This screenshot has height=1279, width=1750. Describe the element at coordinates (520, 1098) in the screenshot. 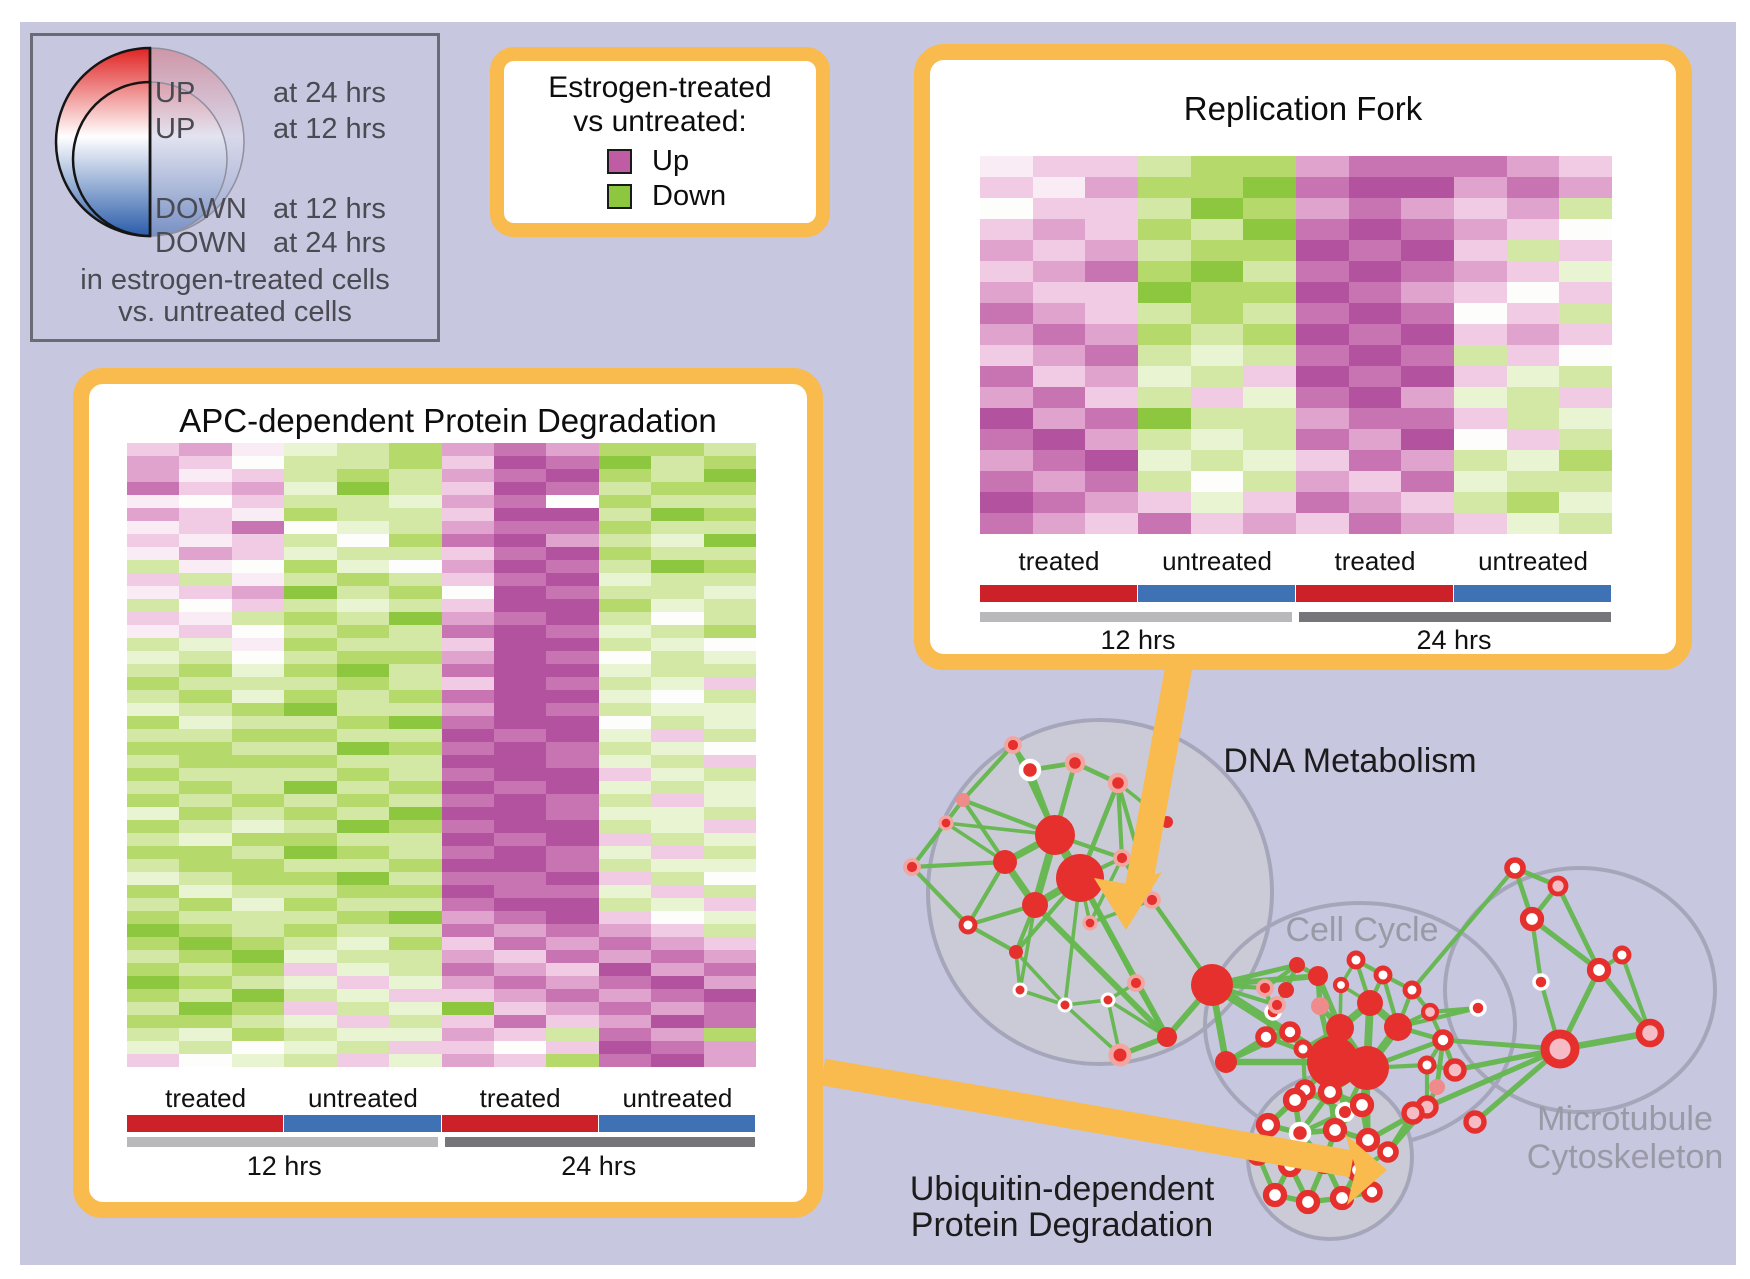

I see `condition-label: treated` at that location.